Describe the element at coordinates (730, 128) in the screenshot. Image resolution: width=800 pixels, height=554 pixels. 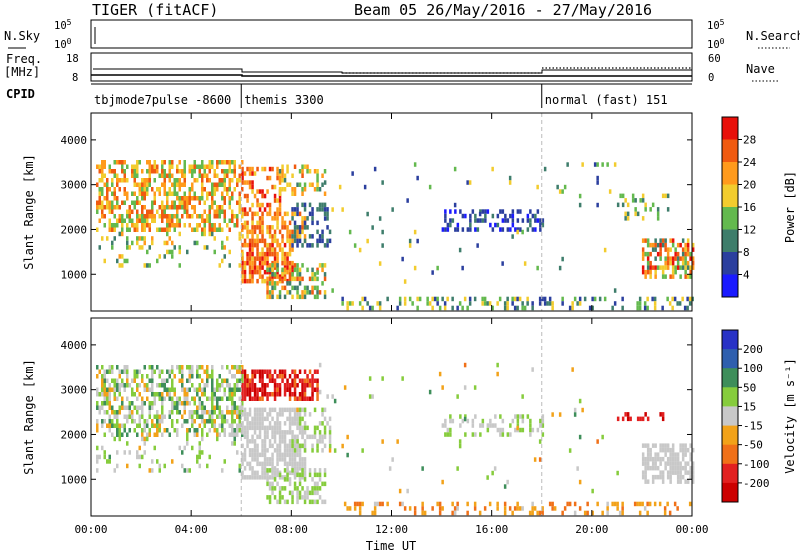
I see `colorbar-swatch` at that location.